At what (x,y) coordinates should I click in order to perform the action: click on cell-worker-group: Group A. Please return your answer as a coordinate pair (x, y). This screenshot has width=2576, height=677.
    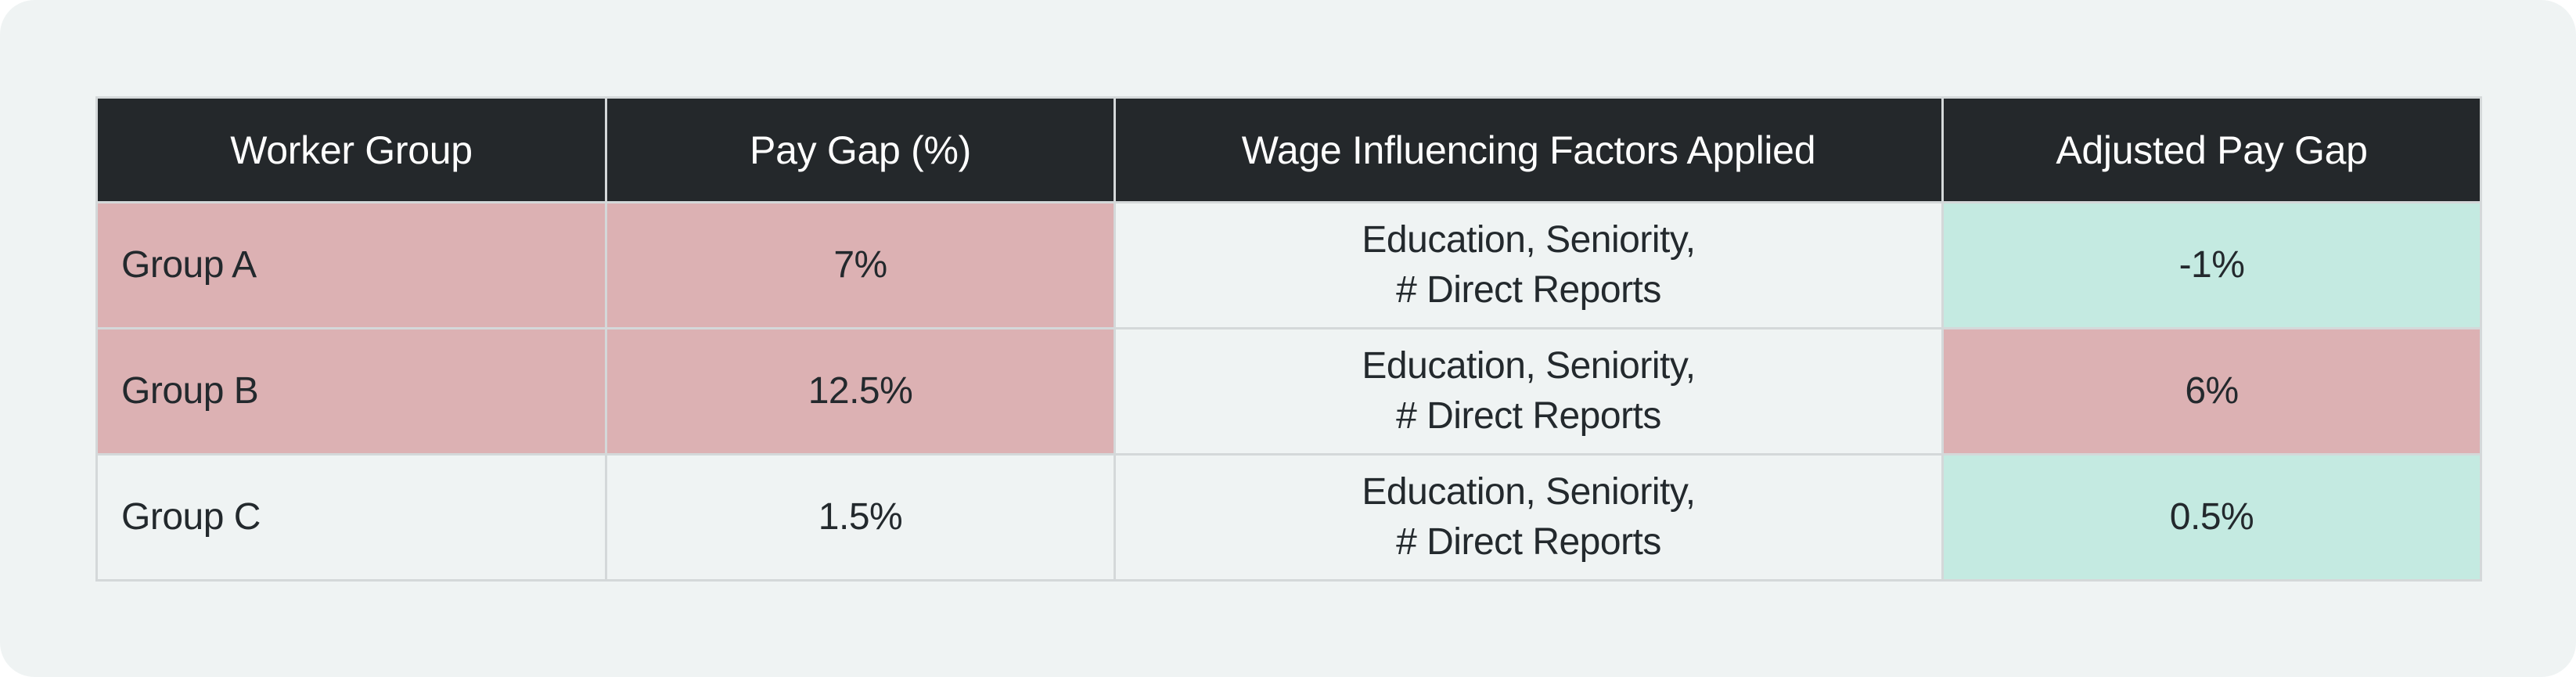
    Looking at the image, I should click on (351, 265).